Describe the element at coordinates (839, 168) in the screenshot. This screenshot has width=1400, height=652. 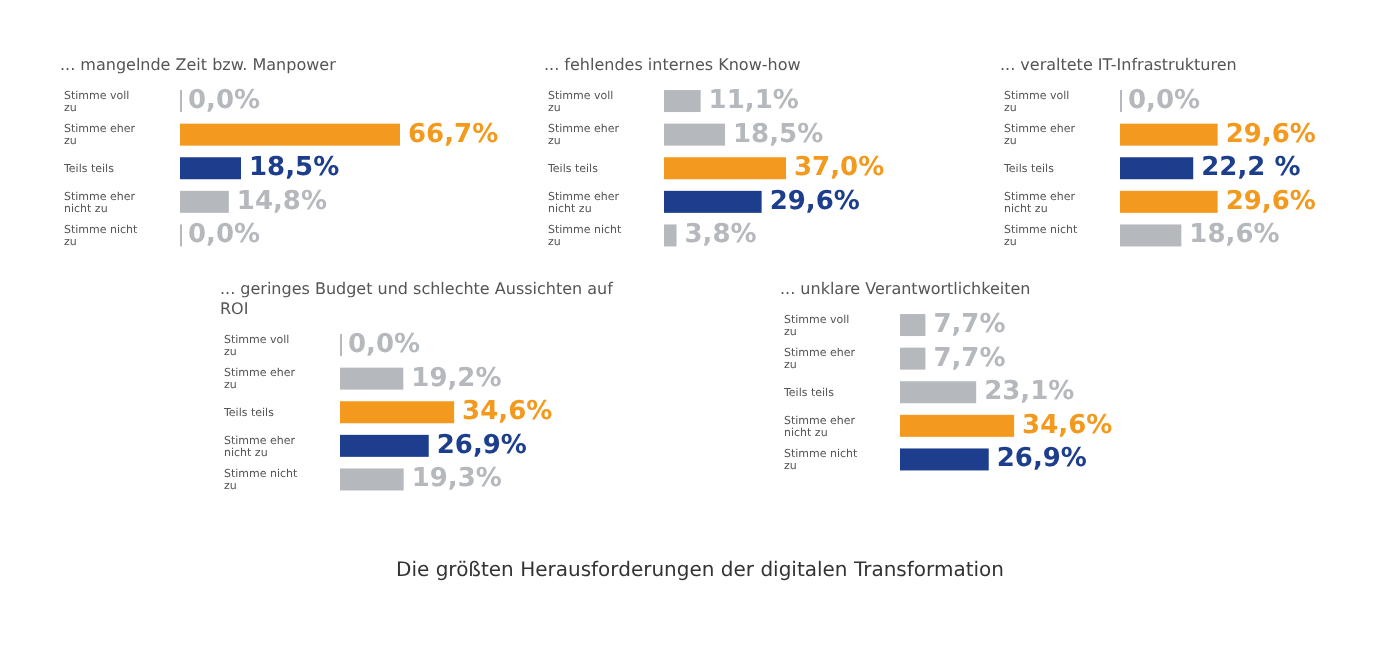
I see `data-label: 37,0%` at that location.